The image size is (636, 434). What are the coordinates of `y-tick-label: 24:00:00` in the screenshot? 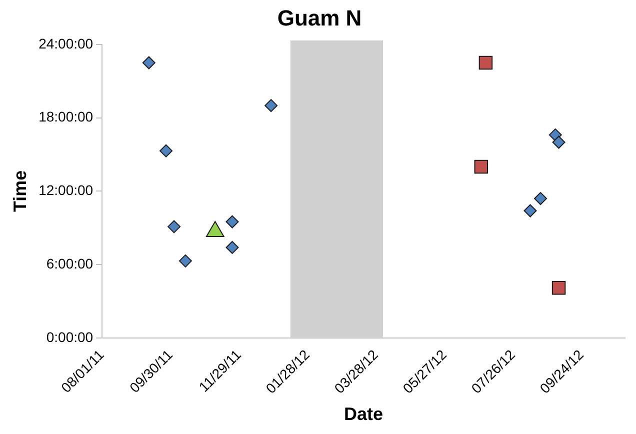 It's located at (66, 43).